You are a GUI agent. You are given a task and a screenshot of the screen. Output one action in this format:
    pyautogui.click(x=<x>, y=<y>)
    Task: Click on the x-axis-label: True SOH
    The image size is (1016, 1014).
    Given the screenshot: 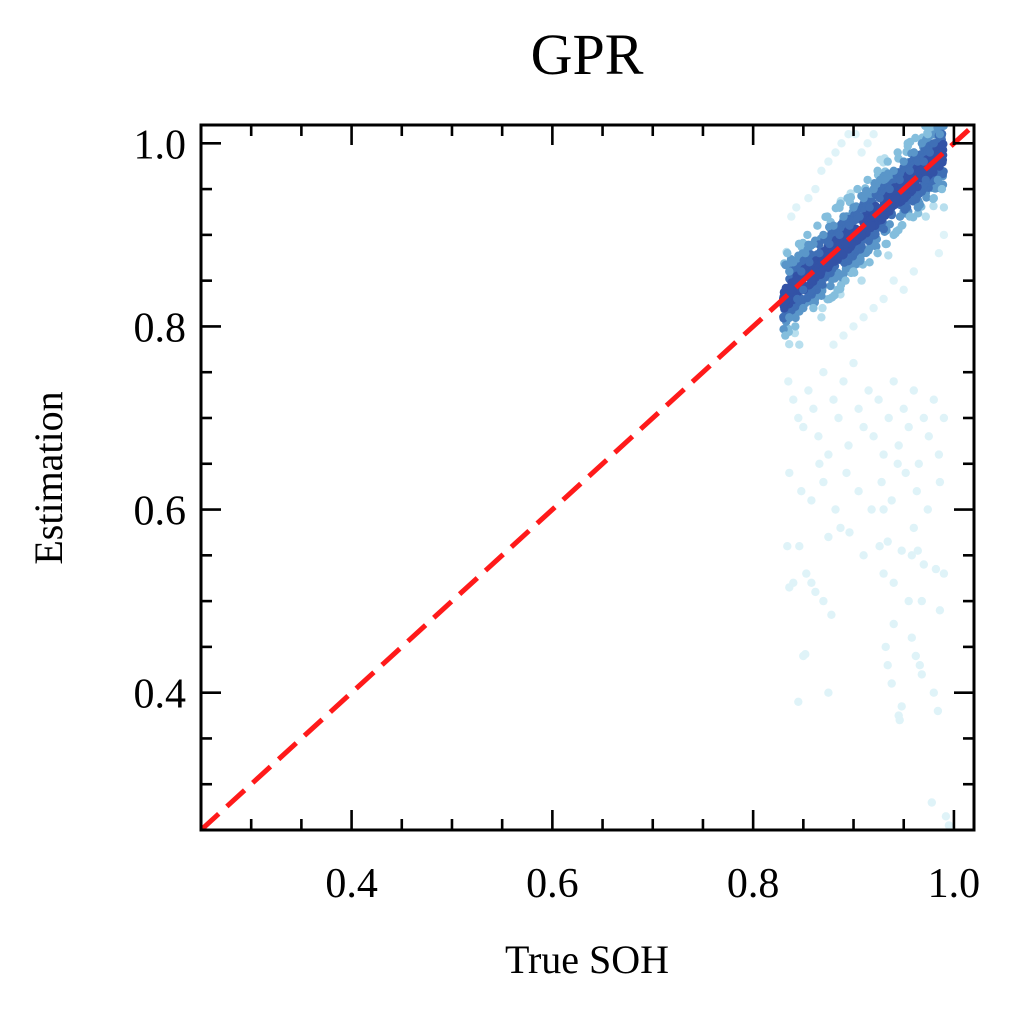 What is the action you would take?
    pyautogui.click(x=587, y=959)
    